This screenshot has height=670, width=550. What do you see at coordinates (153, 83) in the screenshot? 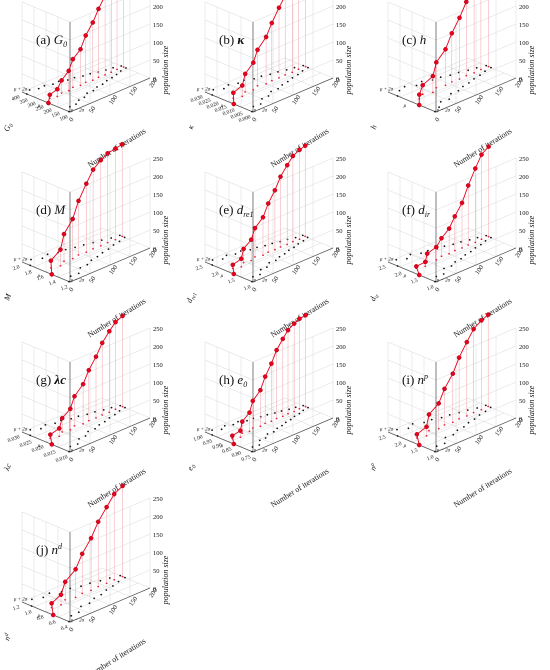
I see `x-tick-label: 200` at bounding box center [153, 83].